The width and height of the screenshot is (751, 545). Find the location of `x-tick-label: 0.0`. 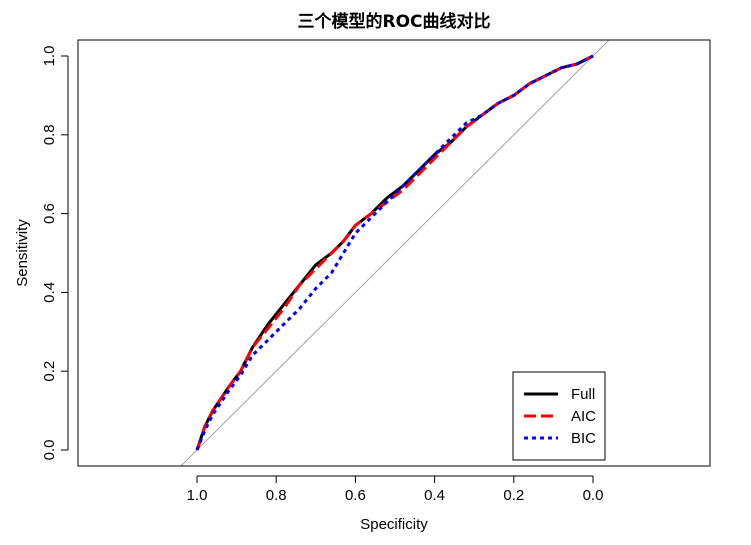

x-tick-label: 0.0 is located at coordinates (593, 495).